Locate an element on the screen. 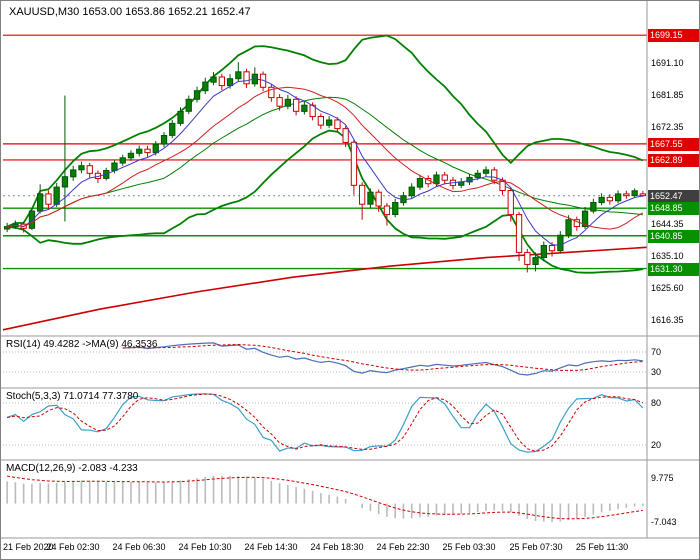 The height and width of the screenshot is (560, 700). stoch-scale-label: 80 is located at coordinates (656, 403).